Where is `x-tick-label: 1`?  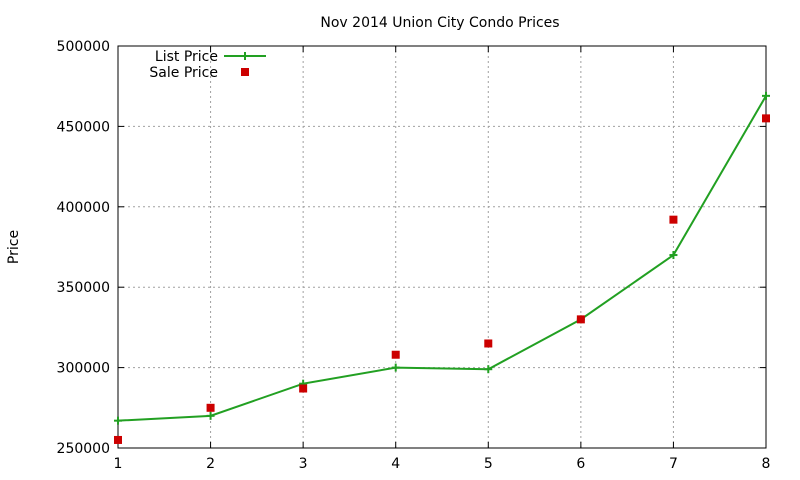 x-tick-label: 1 is located at coordinates (118, 464).